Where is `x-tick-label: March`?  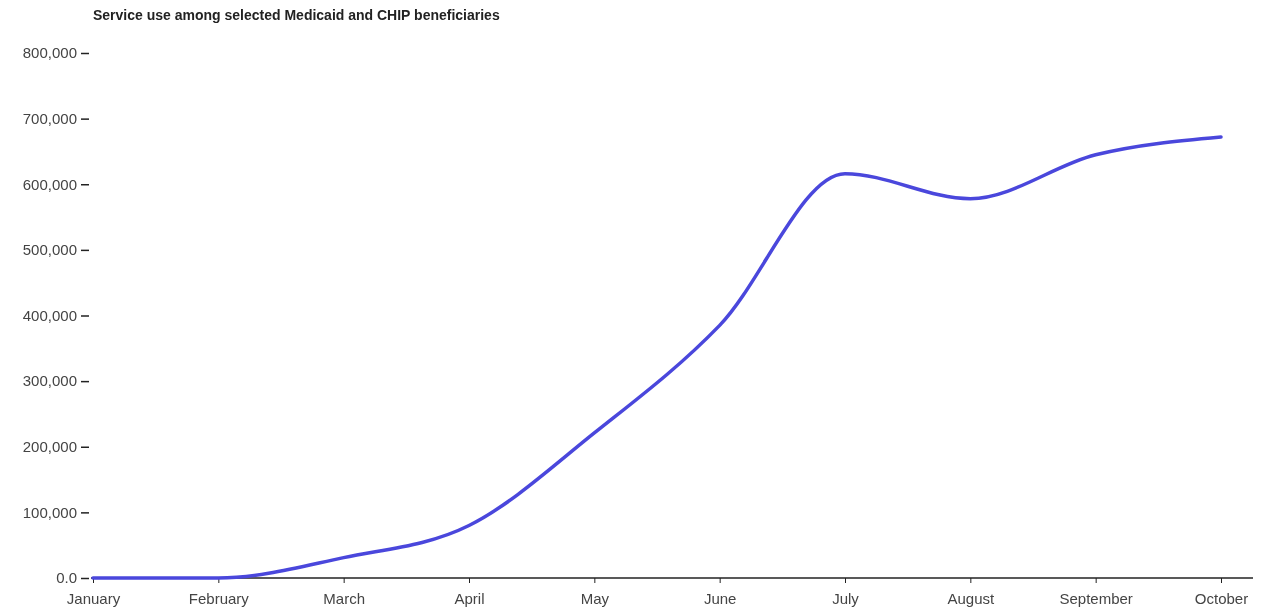
x-tick-label: March is located at coordinates (344, 598).